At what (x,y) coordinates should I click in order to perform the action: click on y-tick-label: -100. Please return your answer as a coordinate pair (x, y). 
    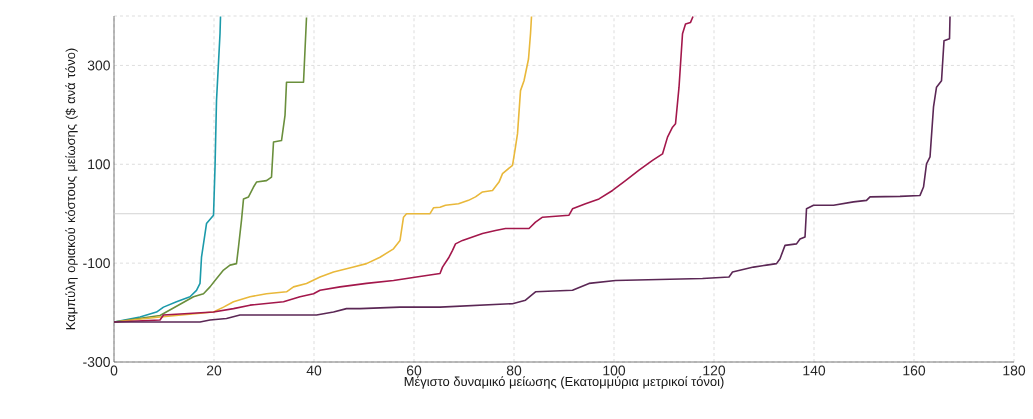
    Looking at the image, I should click on (96, 263).